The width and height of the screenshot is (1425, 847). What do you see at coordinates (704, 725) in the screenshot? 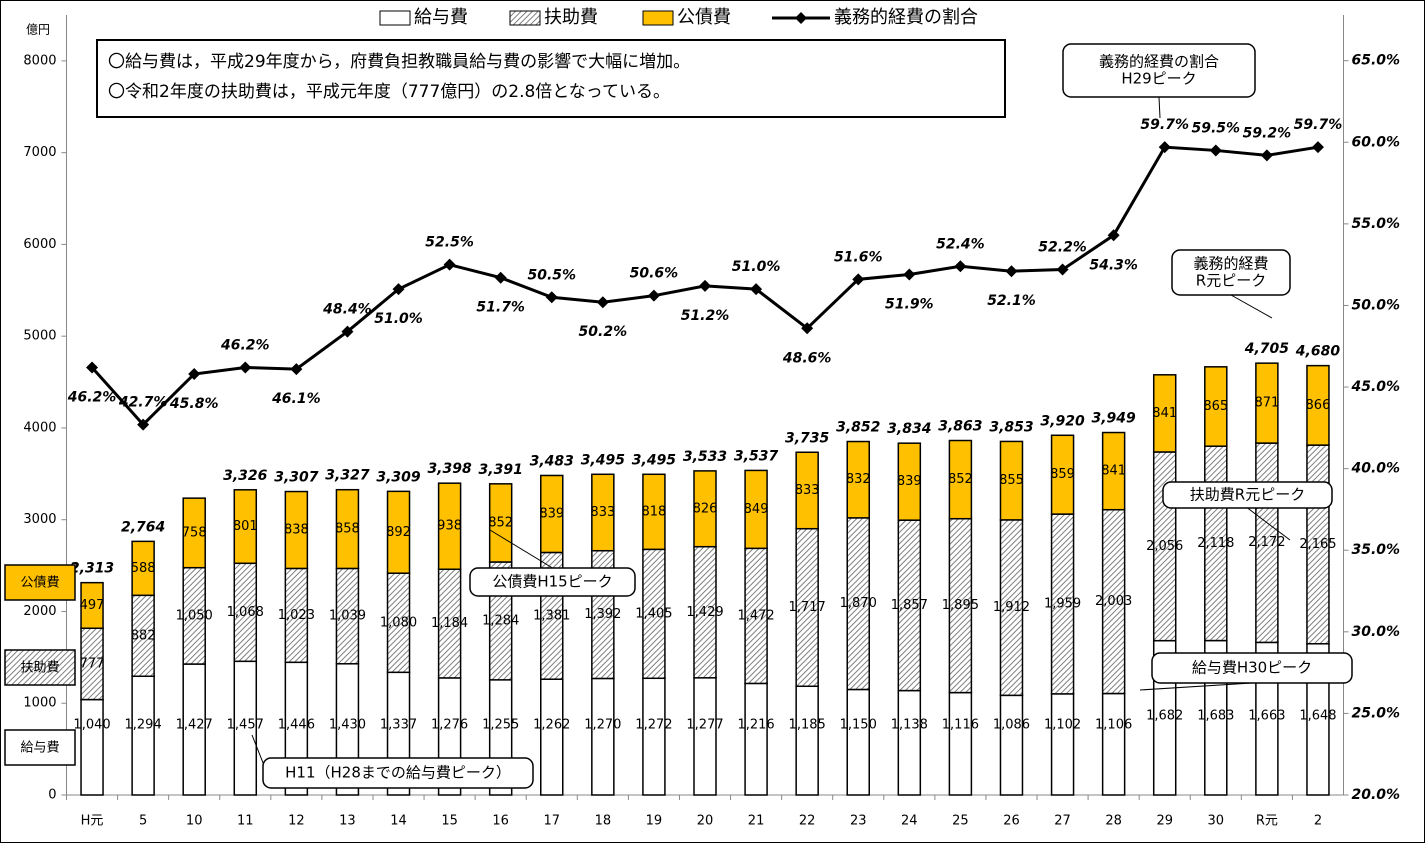
I see `value-label: 1,277` at bounding box center [704, 725].